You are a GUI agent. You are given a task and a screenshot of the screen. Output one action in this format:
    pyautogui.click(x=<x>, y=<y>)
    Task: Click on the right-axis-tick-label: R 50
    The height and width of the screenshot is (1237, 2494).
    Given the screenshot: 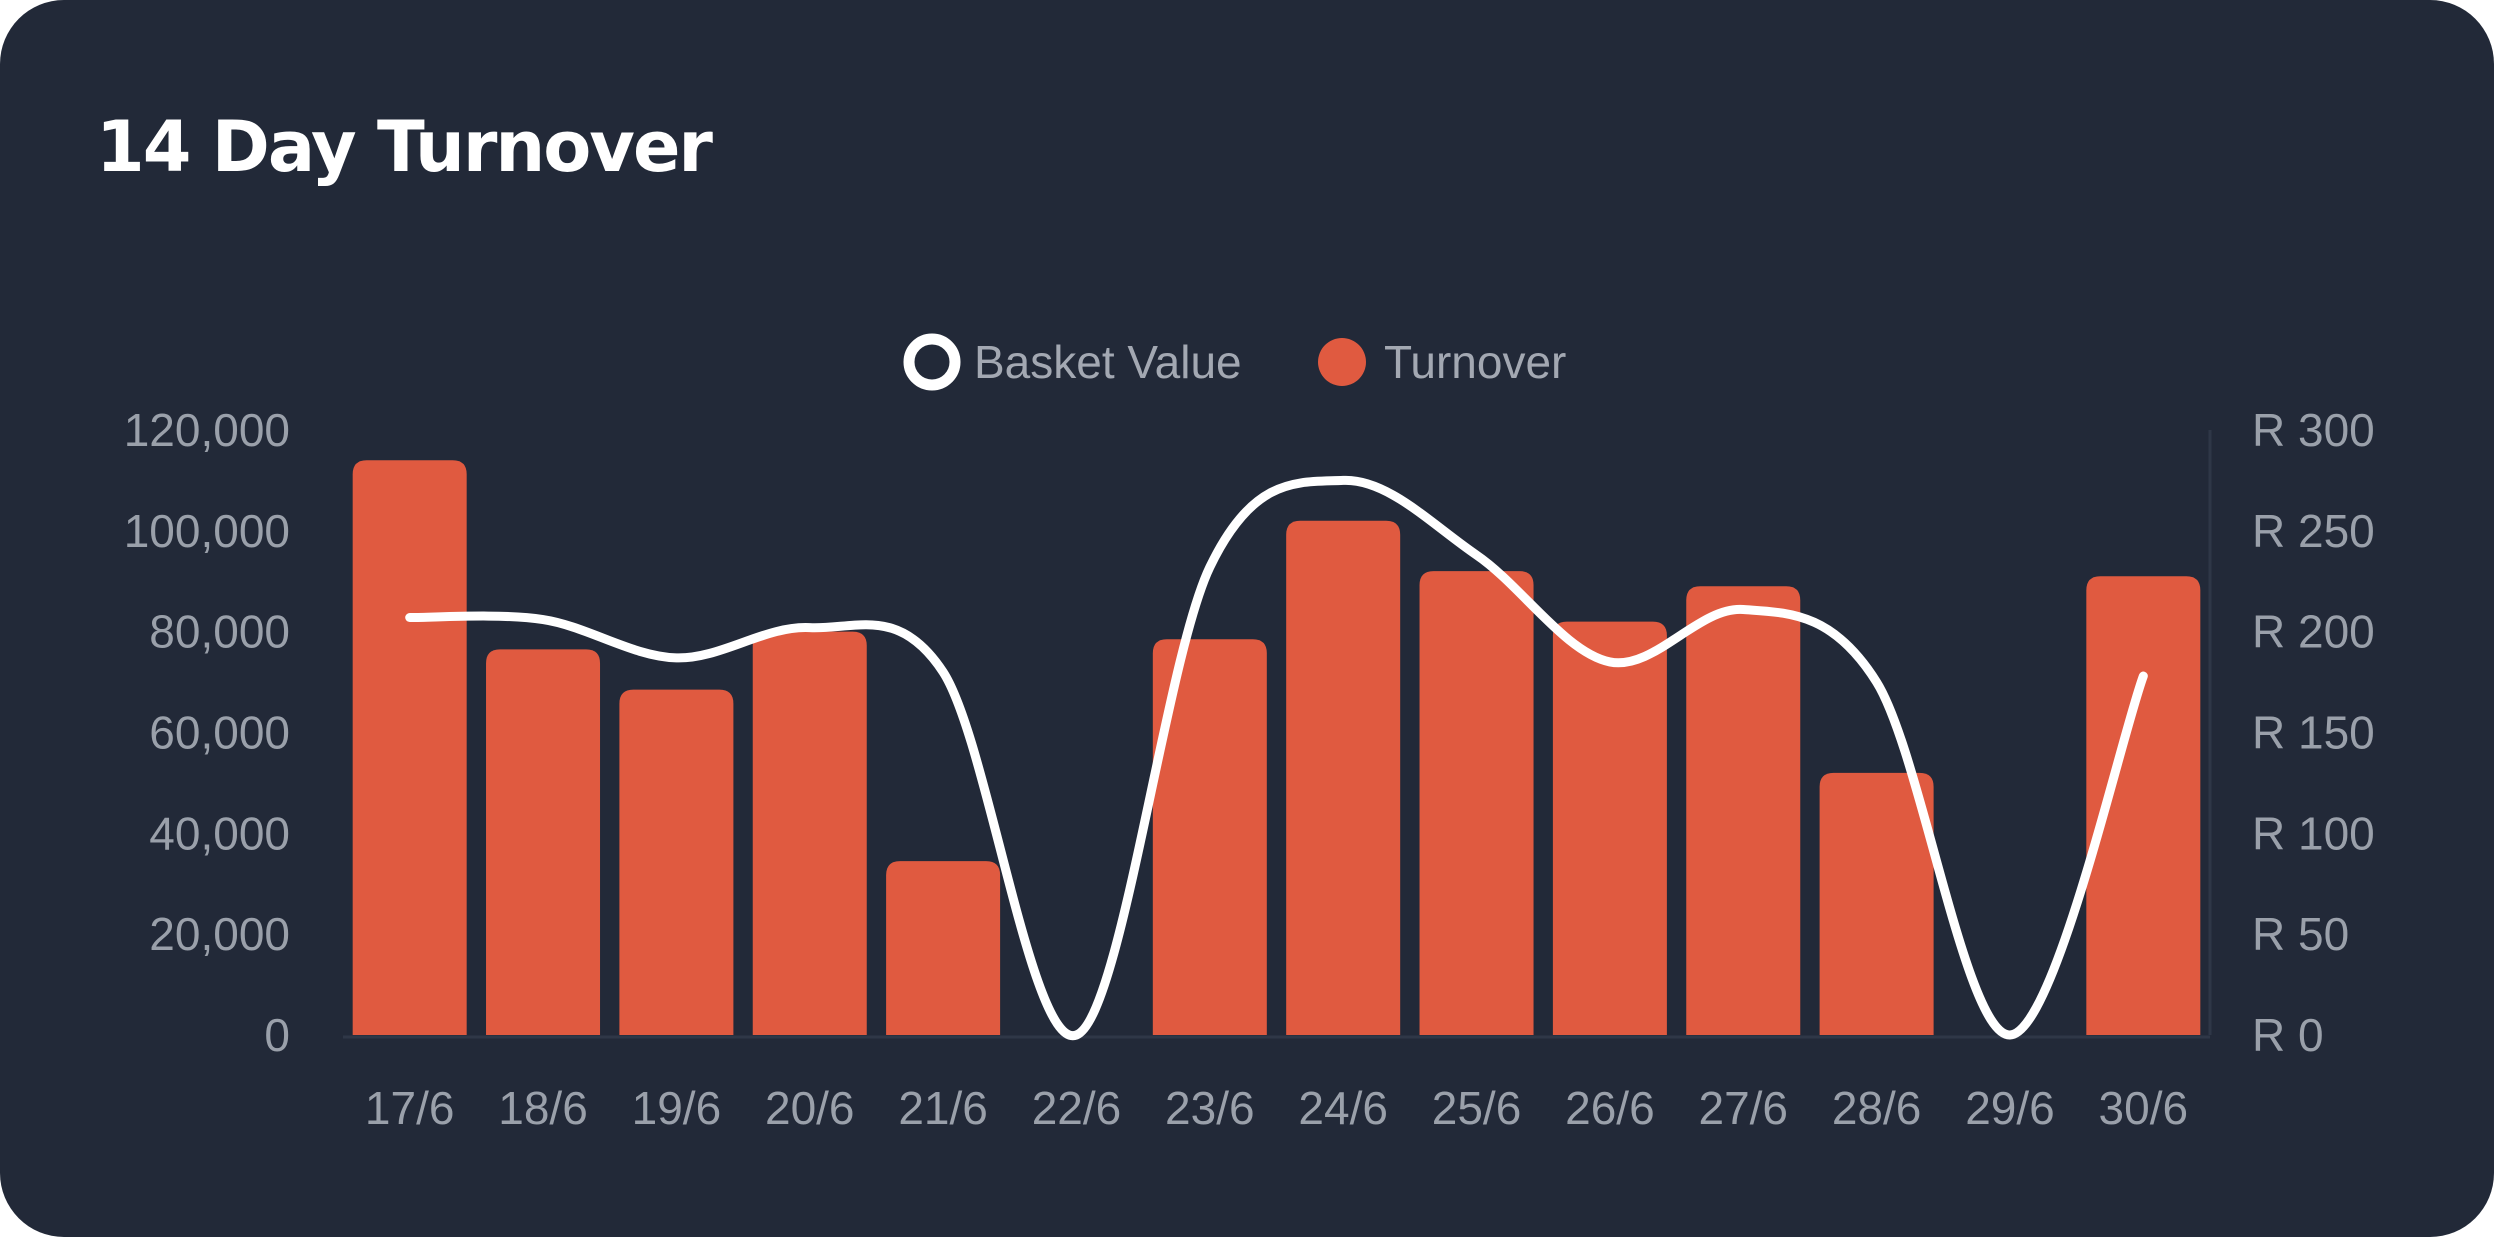 What is the action you would take?
    pyautogui.click(x=2300, y=934)
    